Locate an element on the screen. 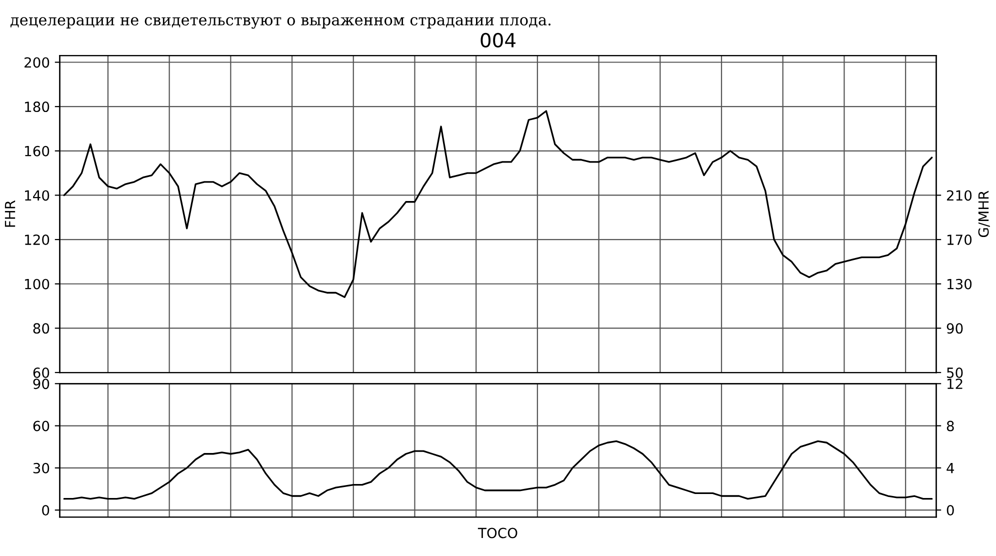  chart-title: 004 is located at coordinates (498, 40).